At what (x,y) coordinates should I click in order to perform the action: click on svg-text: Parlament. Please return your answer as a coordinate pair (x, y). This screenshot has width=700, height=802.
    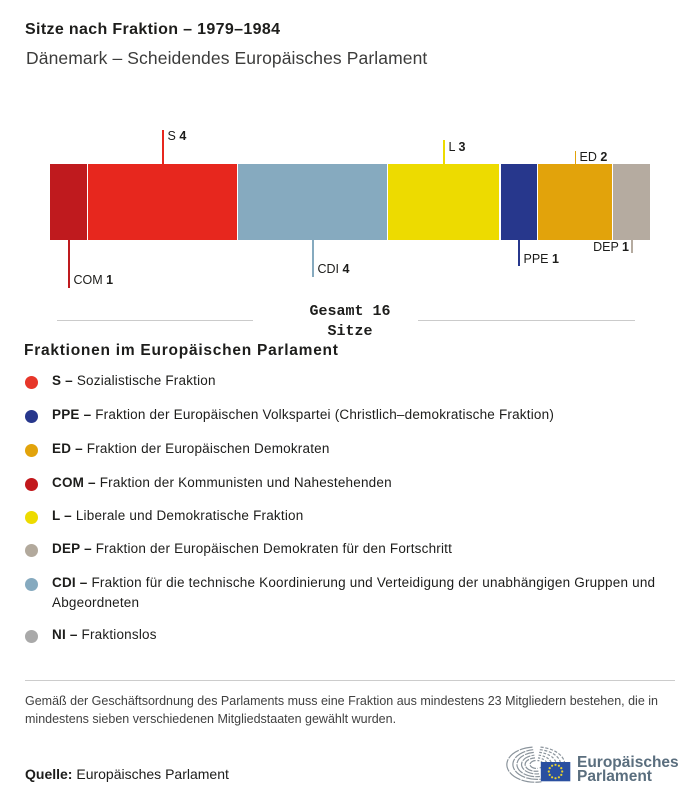
    Looking at the image, I should click on (614, 776).